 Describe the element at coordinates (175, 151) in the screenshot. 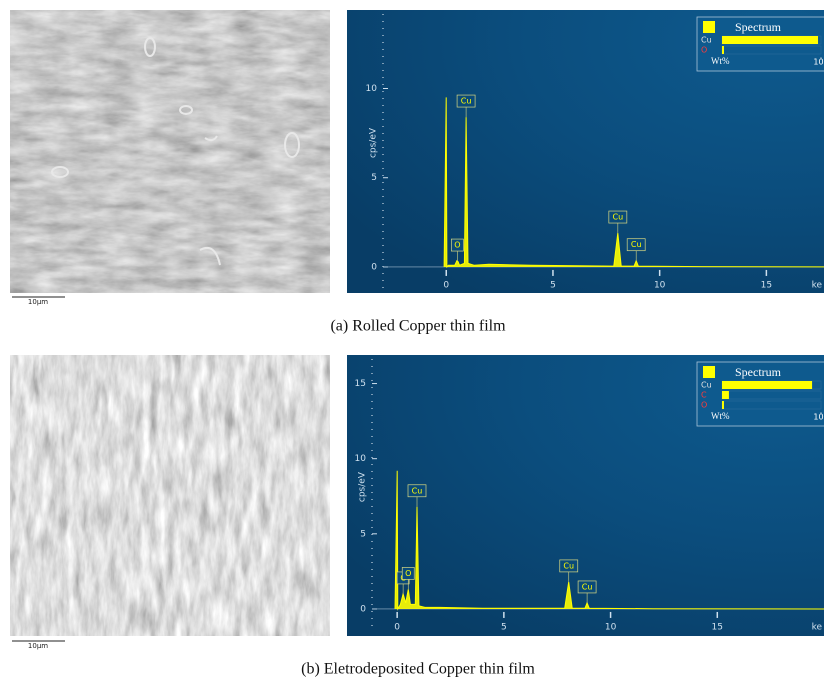

I see `sem-features` at that location.